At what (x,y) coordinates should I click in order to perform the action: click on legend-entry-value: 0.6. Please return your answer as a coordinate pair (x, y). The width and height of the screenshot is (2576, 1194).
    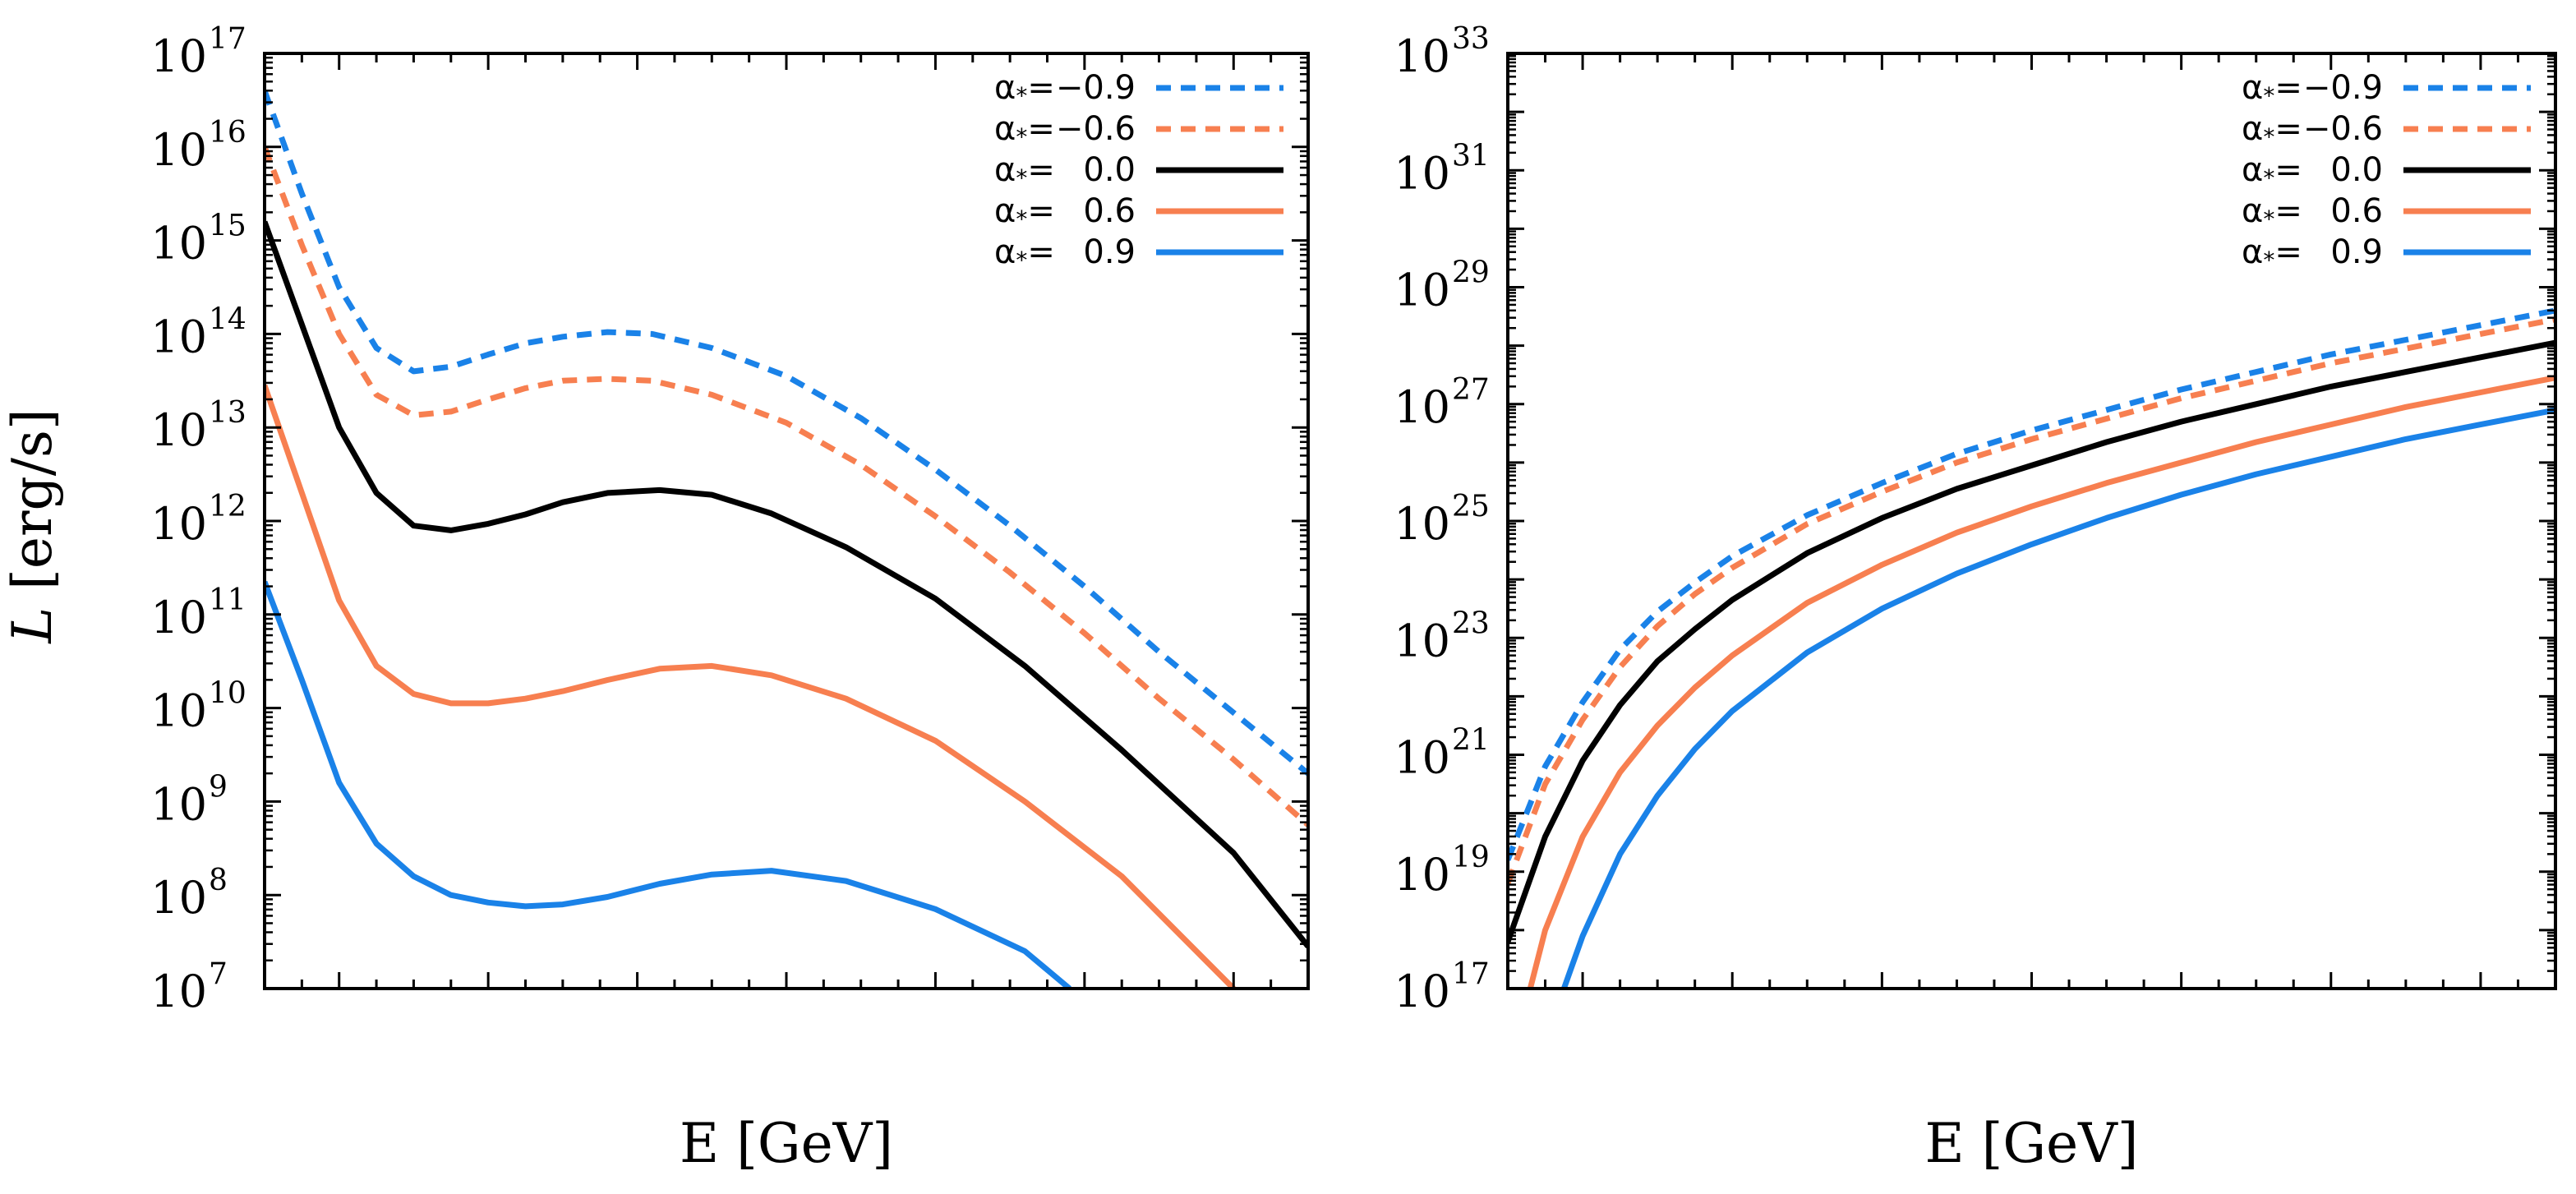
    Looking at the image, I should click on (2356, 211).